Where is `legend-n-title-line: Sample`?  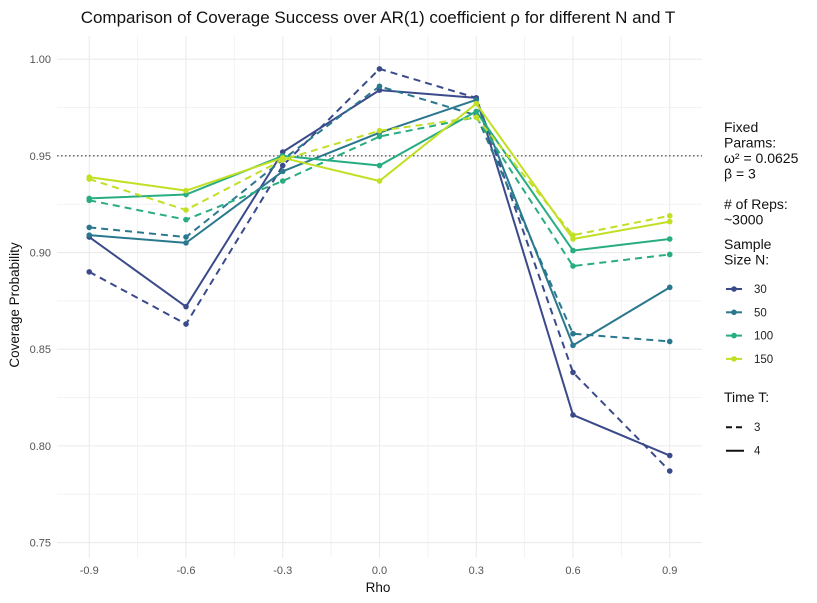 legend-n-title-line: Sample is located at coordinates (748, 244).